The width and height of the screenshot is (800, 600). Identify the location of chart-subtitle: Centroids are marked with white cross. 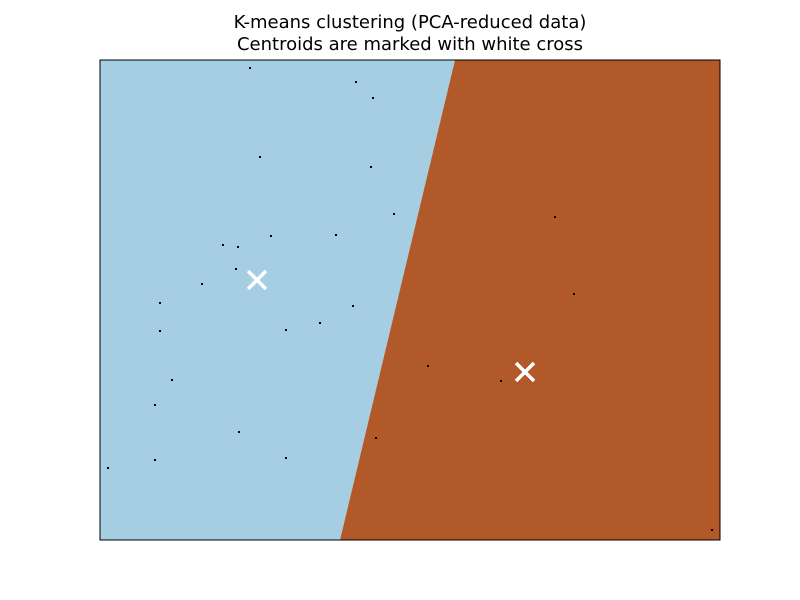
(410, 44).